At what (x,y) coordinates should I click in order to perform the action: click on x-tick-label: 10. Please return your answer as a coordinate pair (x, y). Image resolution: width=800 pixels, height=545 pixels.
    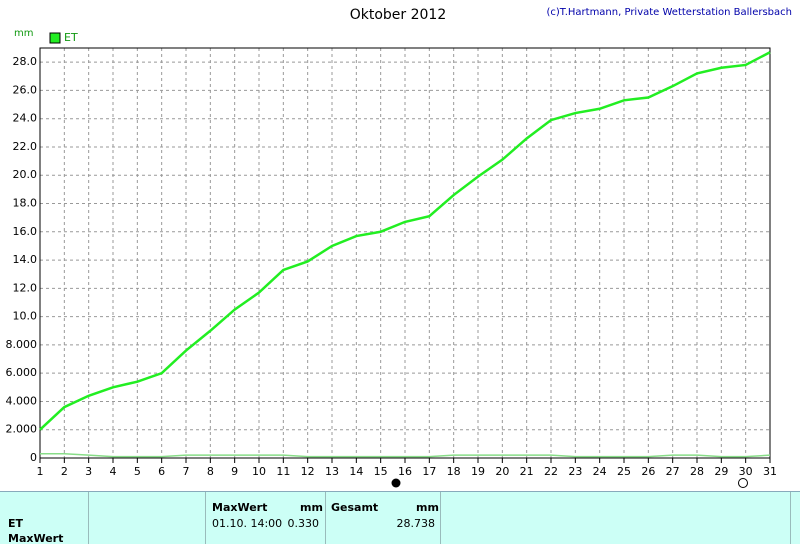
    Looking at the image, I should click on (259, 471).